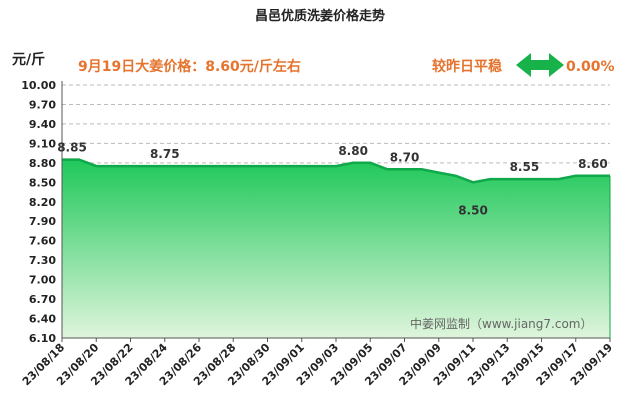  Describe the element at coordinates (165, 154) in the screenshot. I see `data-label: 8.75` at that location.